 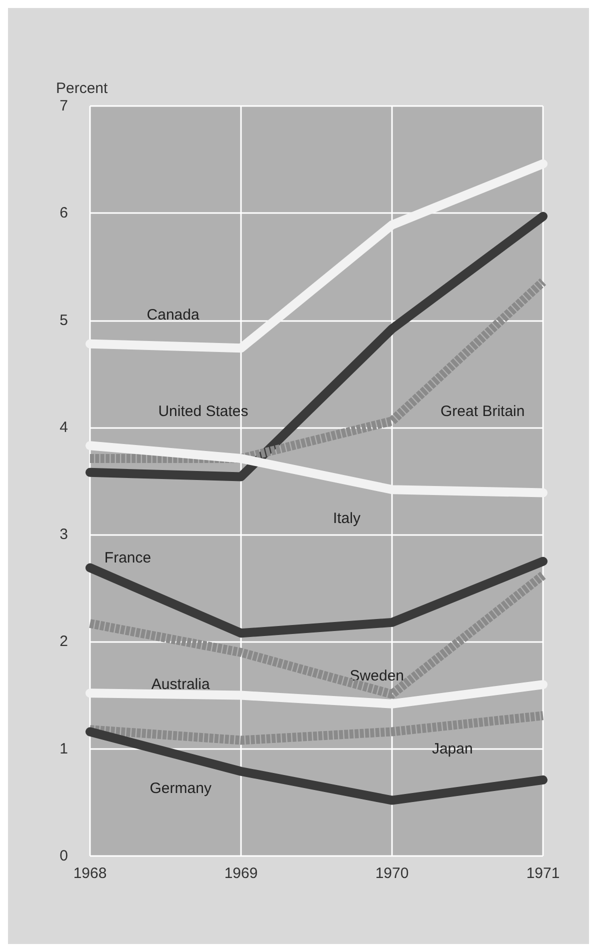 I want to click on y-tick-label: 1, so click(x=64, y=749).